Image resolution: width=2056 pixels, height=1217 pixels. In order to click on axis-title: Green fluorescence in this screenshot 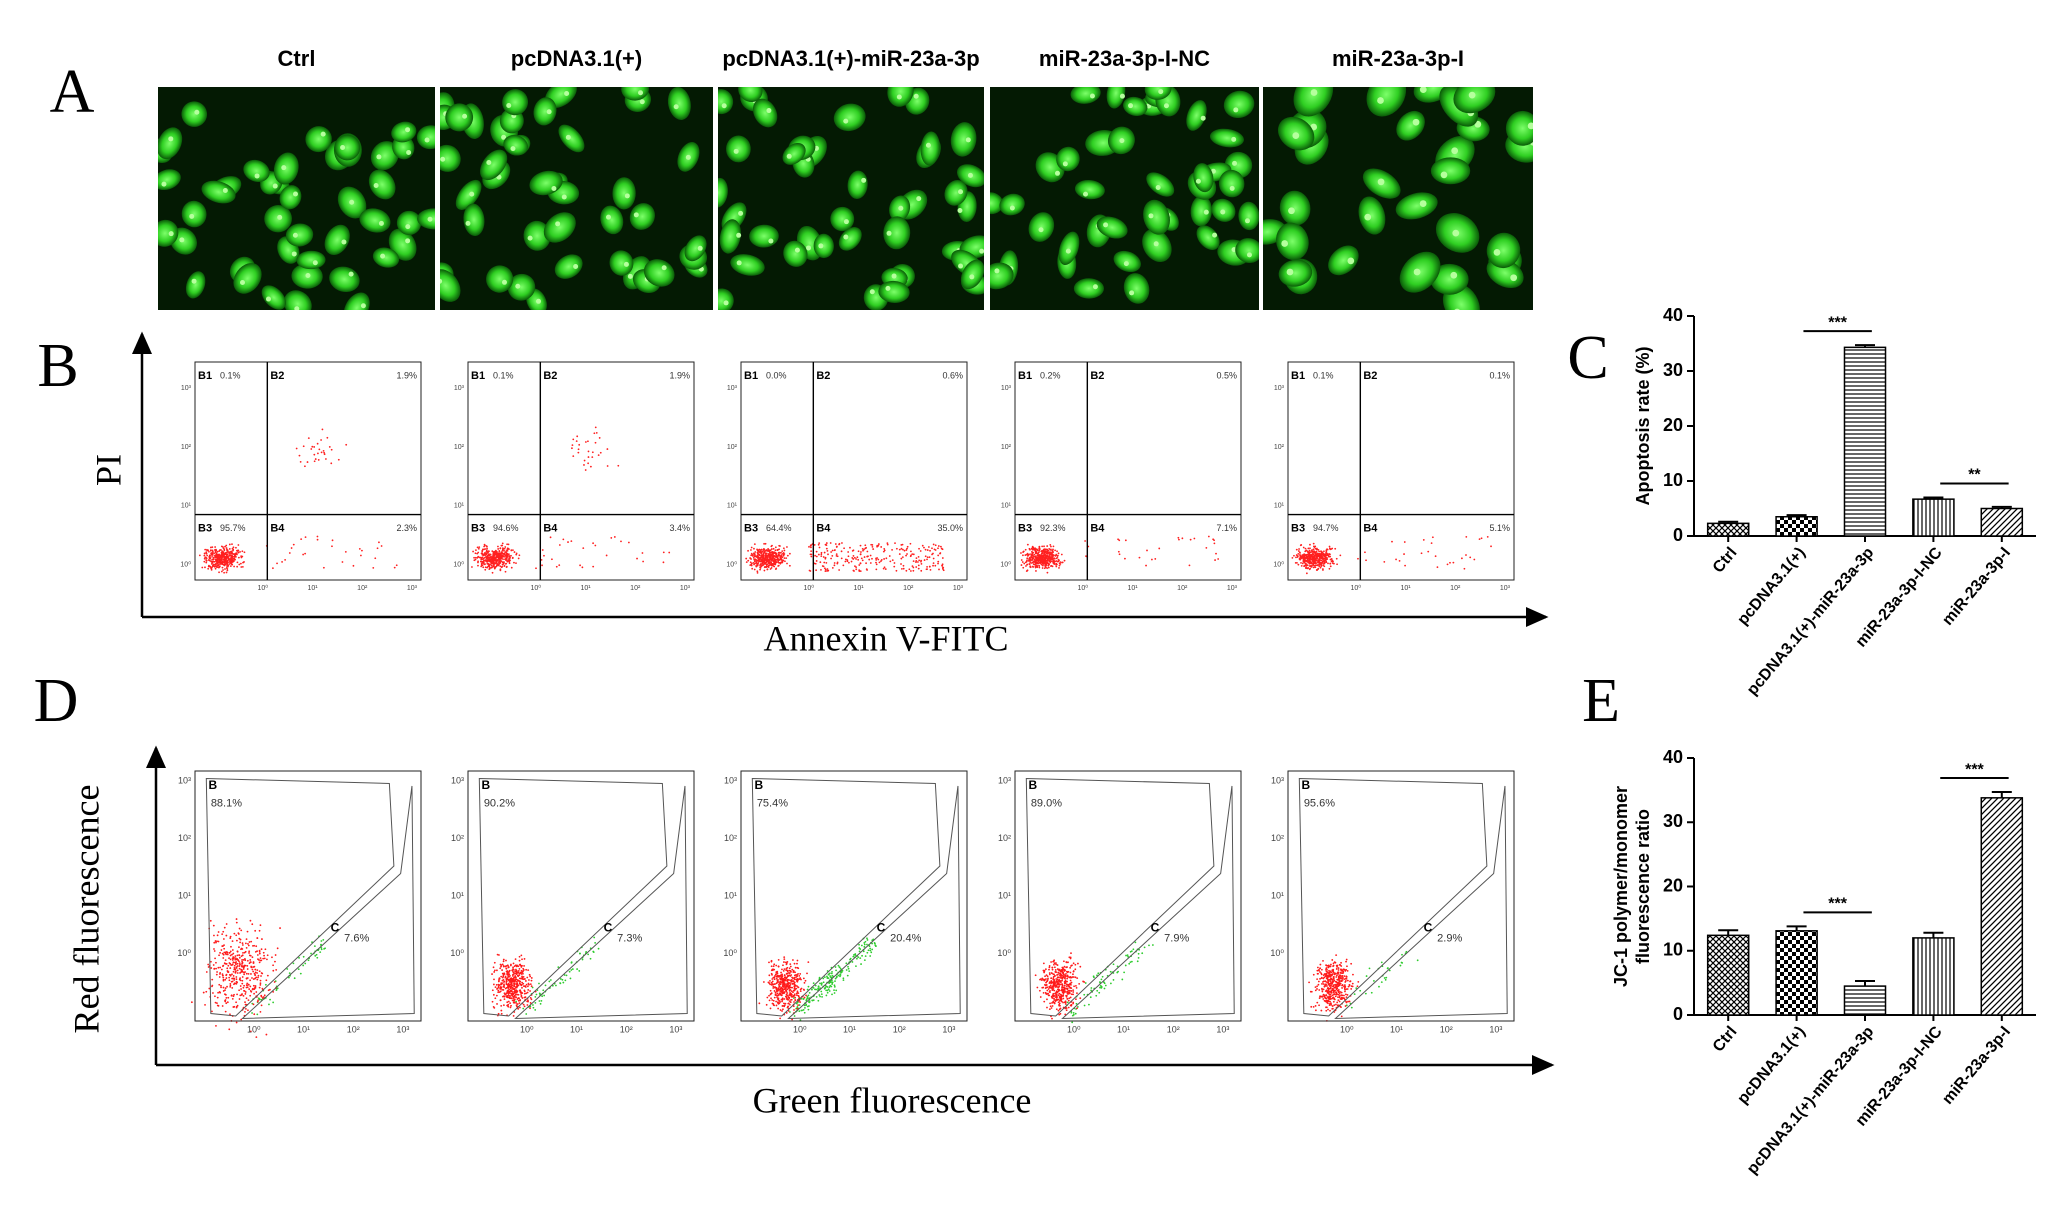, I will do `click(892, 1100)`.